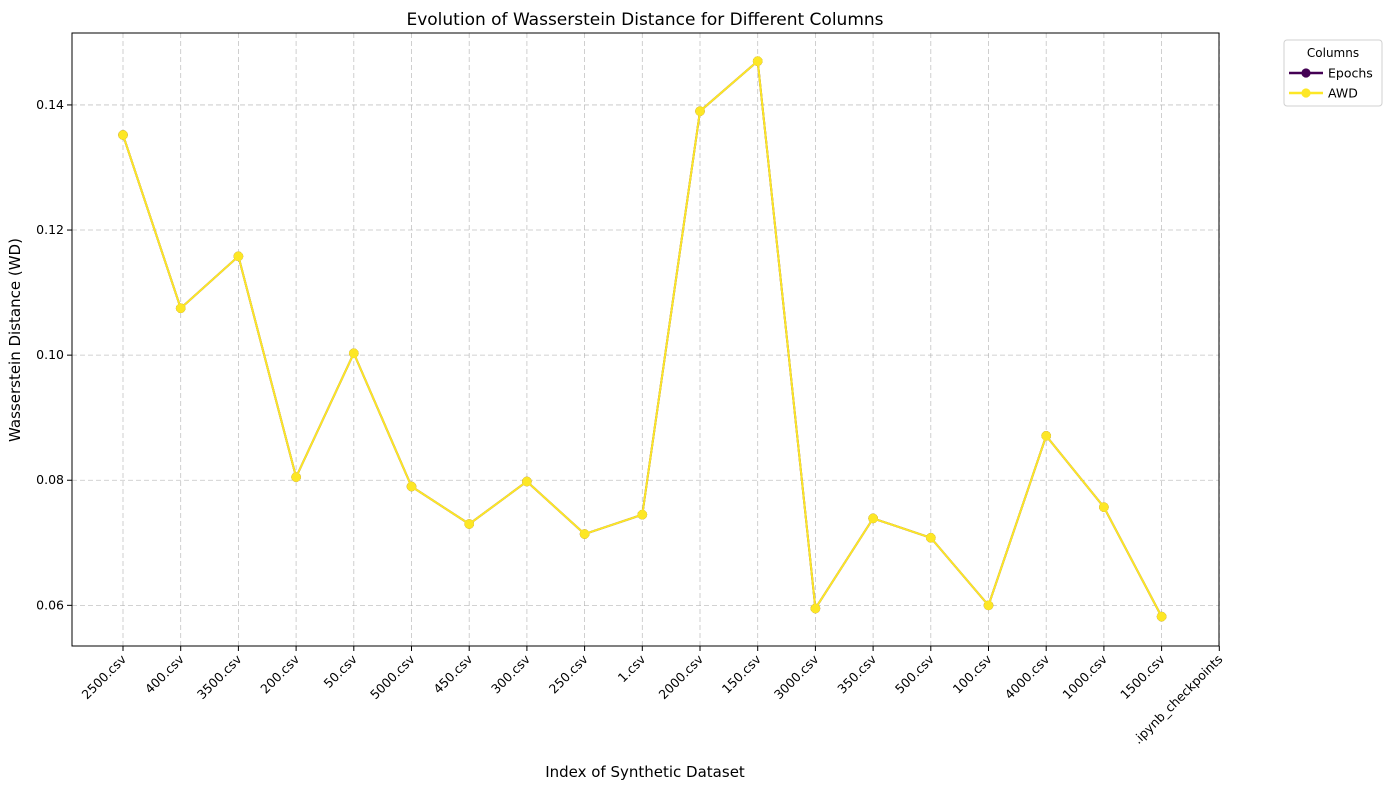 This screenshot has height=794, width=1393. Describe the element at coordinates (741, 673) in the screenshot. I see `x-tick-label: 150.csv` at that location.